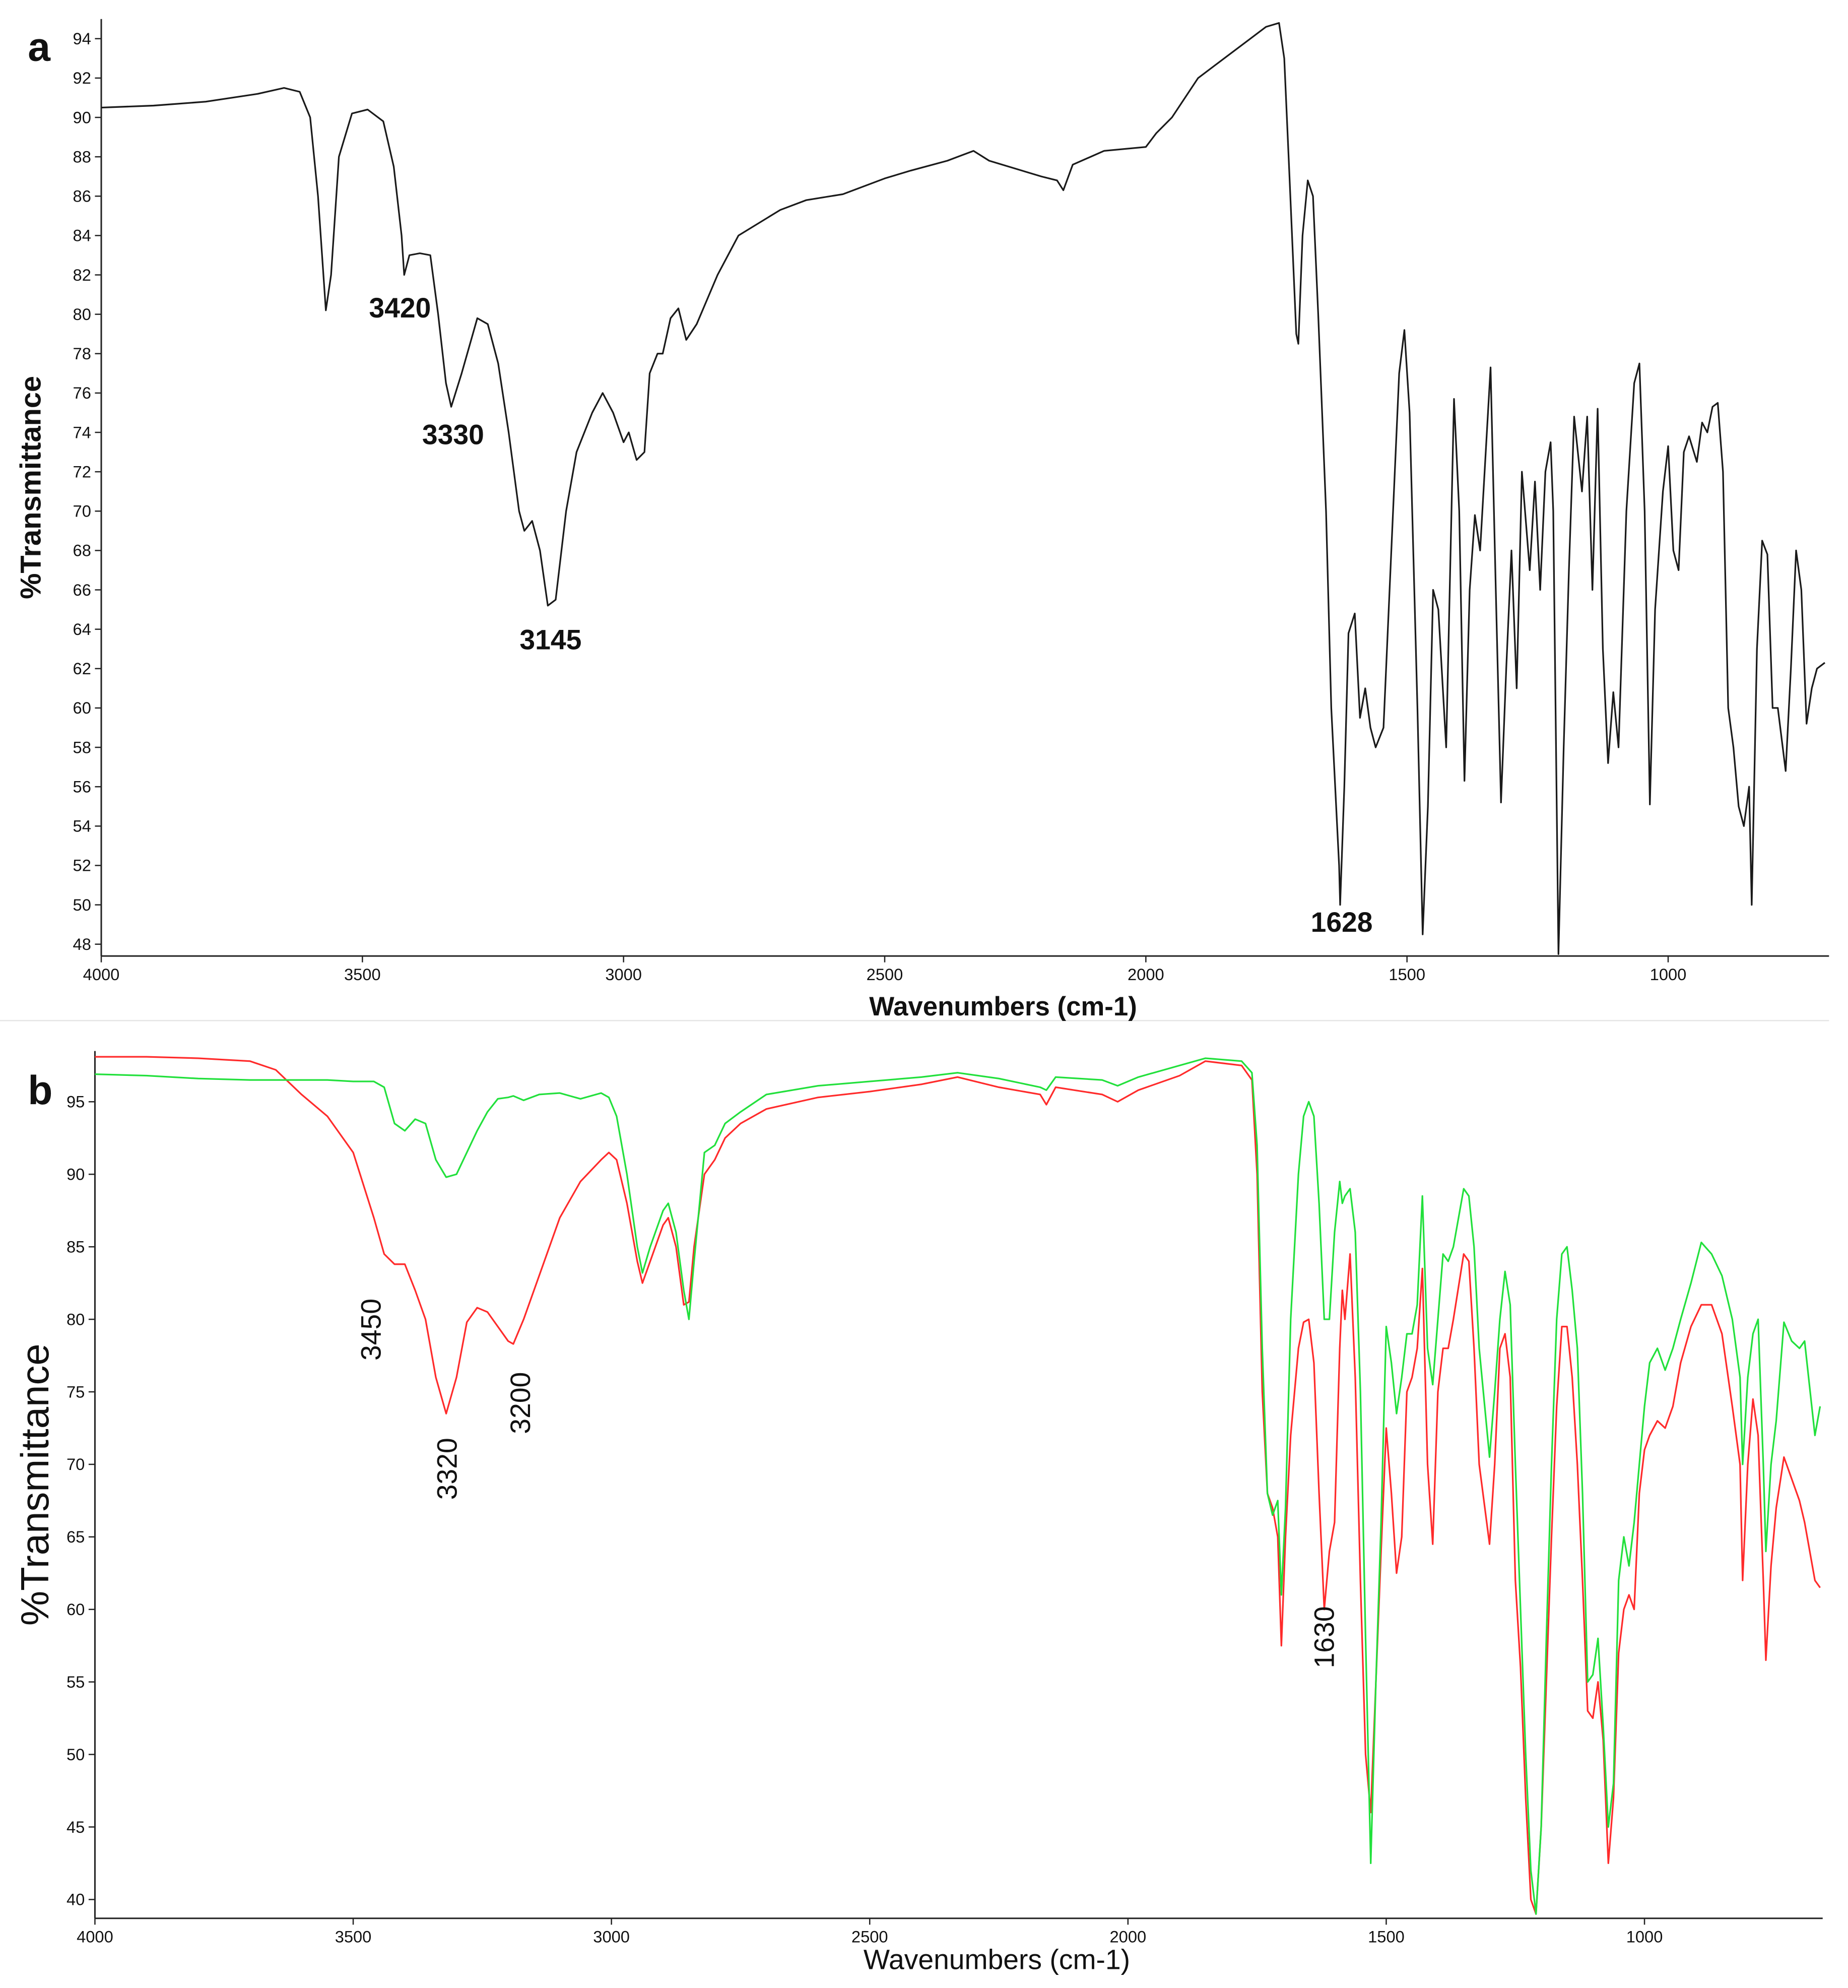 The height and width of the screenshot is (1988, 1848). What do you see at coordinates (447, 1469) in the screenshot?
I see `peak-annotation: 3320` at bounding box center [447, 1469].